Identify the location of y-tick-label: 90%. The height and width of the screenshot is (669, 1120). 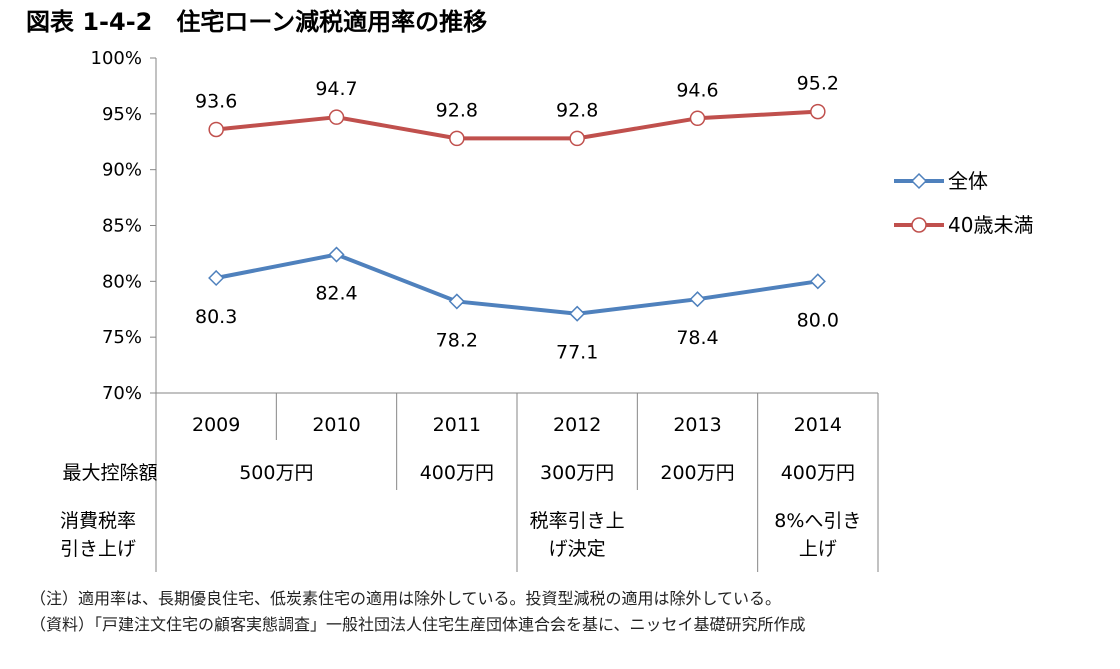
(122, 170).